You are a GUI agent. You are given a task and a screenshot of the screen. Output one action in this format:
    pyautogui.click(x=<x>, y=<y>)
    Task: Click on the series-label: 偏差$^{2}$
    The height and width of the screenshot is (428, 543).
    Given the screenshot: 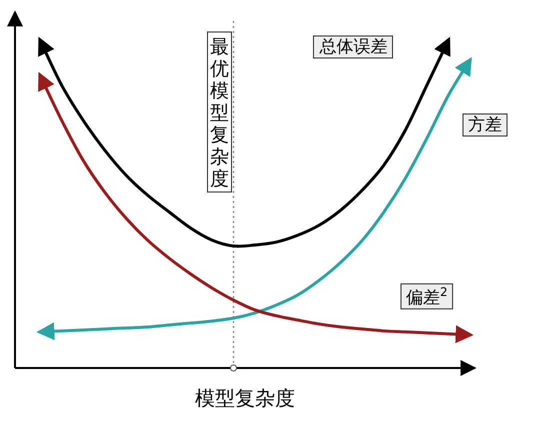 What is the action you would take?
    pyautogui.click(x=427, y=296)
    